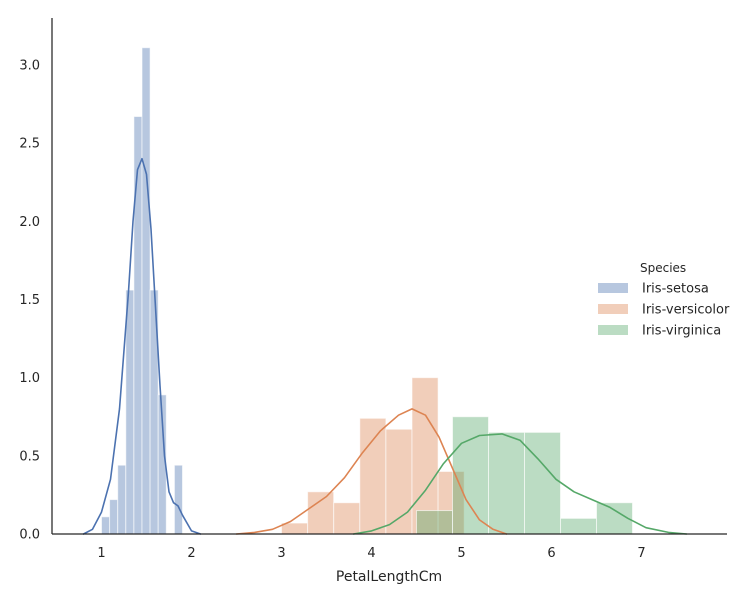  I want to click on y-tick-label: 2.5, so click(29, 144).